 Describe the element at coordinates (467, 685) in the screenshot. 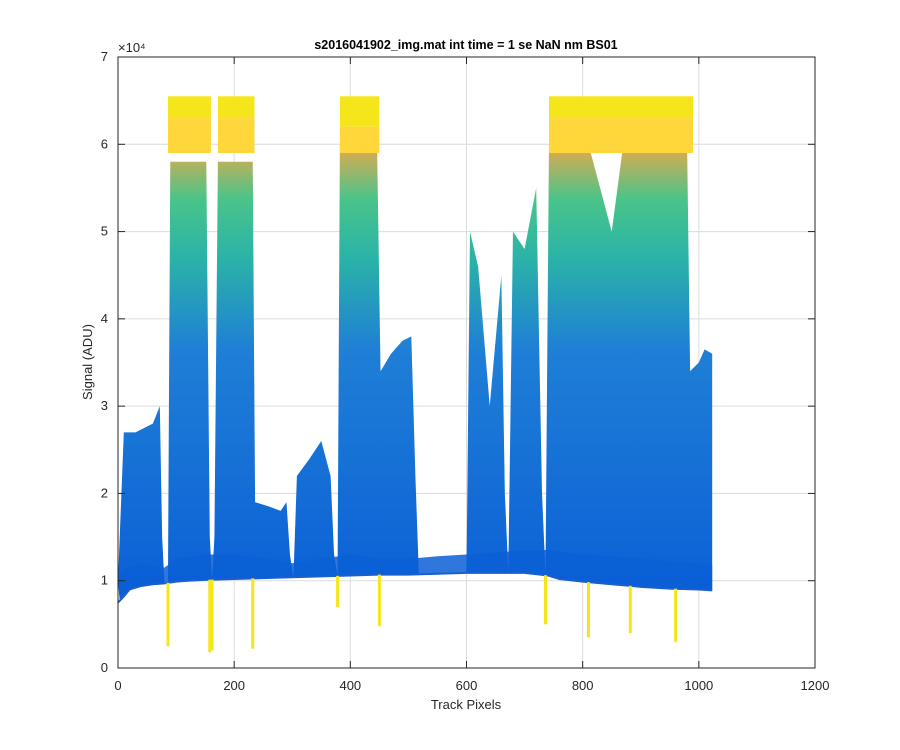

I see `x-tick-label: 600` at that location.